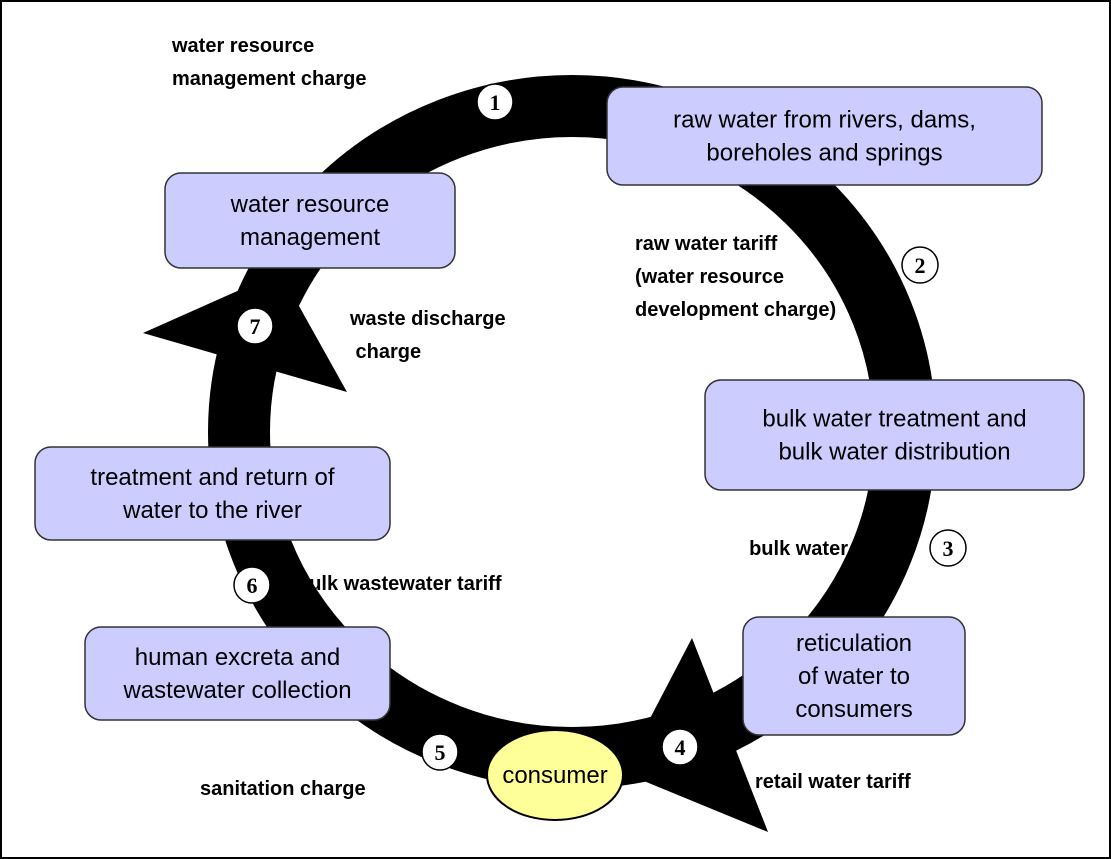 The width and height of the screenshot is (1111, 859). What do you see at coordinates (212, 510) in the screenshot?
I see `node-label: water to the river` at bounding box center [212, 510].